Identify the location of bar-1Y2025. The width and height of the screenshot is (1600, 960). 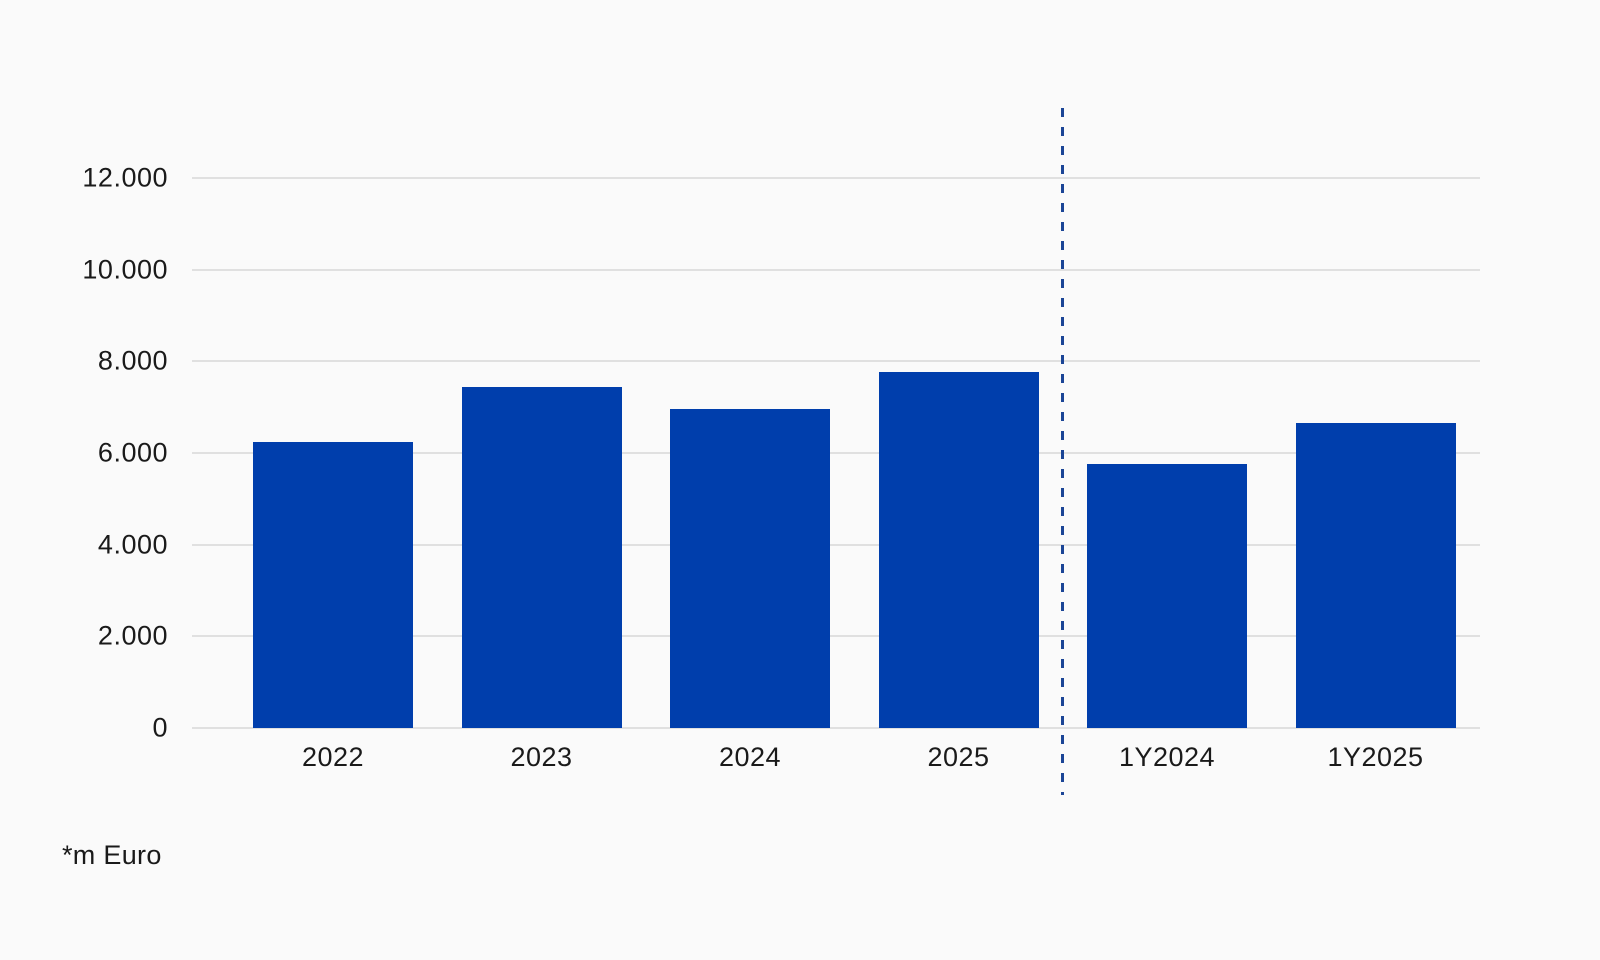
(1375, 575).